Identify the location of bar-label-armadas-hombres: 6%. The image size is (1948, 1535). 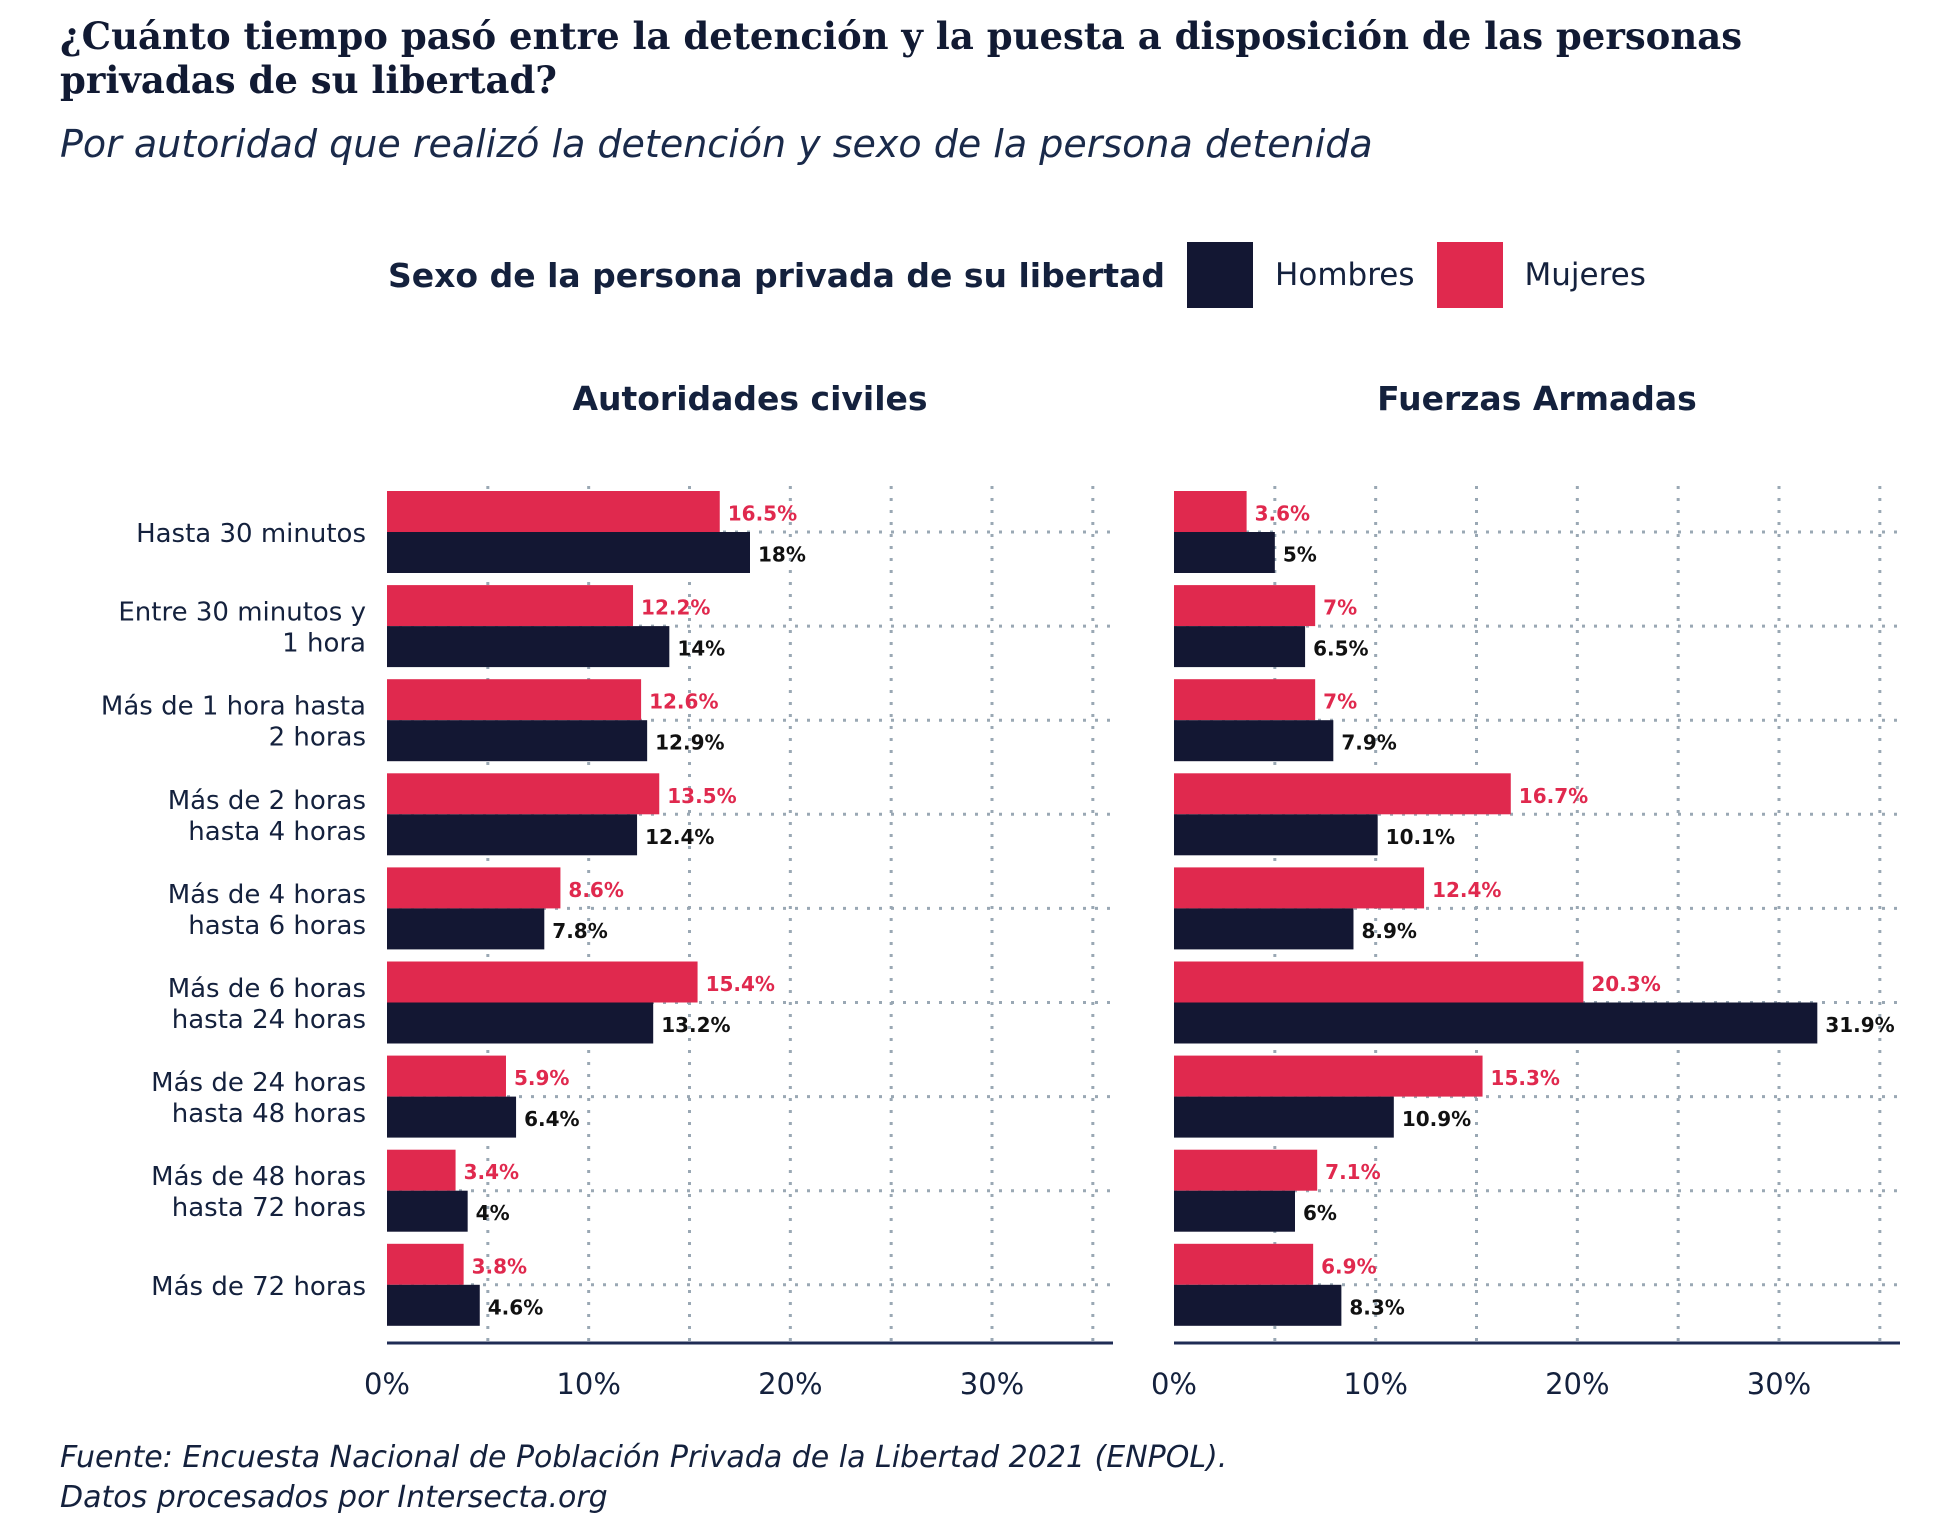
(1320, 1213).